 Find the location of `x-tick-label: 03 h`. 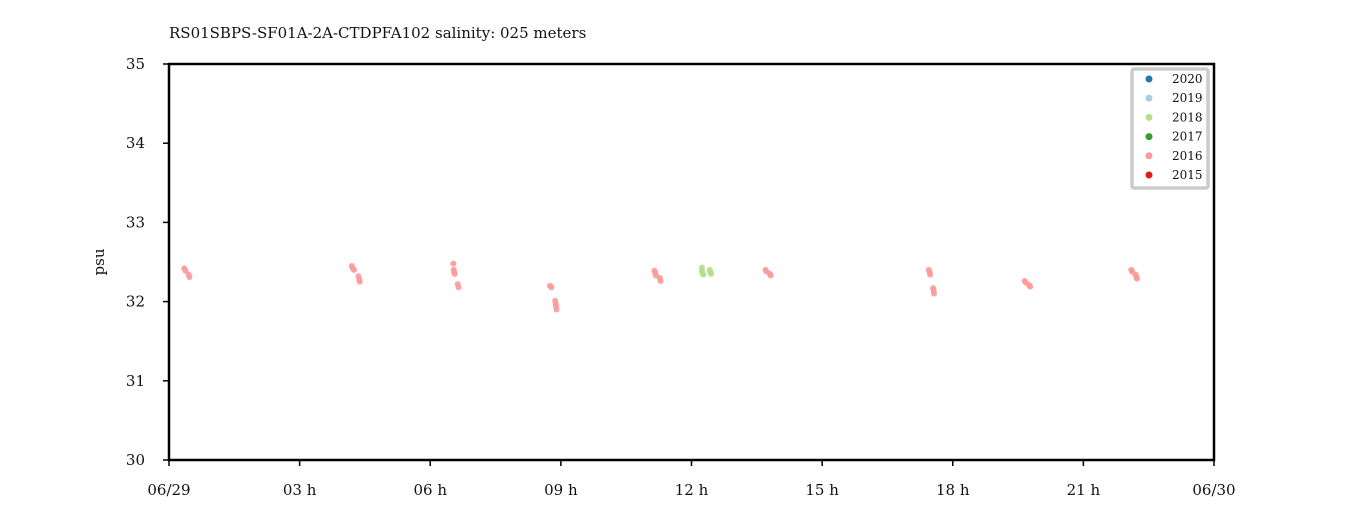

x-tick-label: 03 h is located at coordinates (300, 490).